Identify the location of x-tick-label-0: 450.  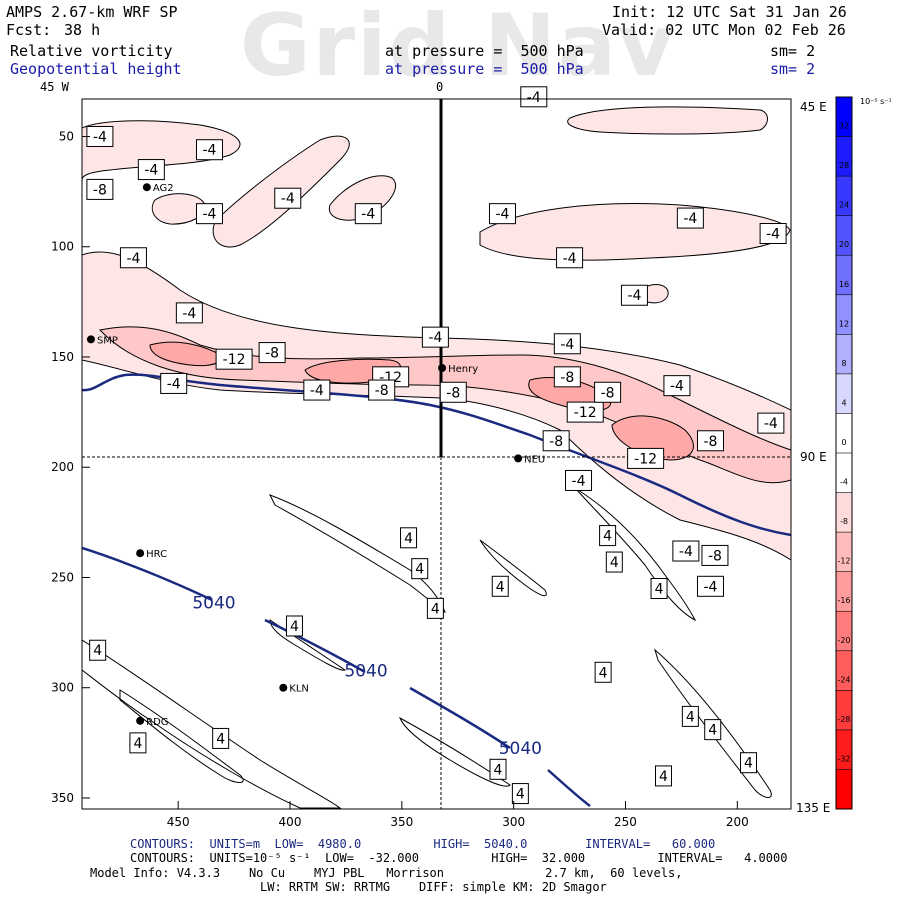
(178, 822).